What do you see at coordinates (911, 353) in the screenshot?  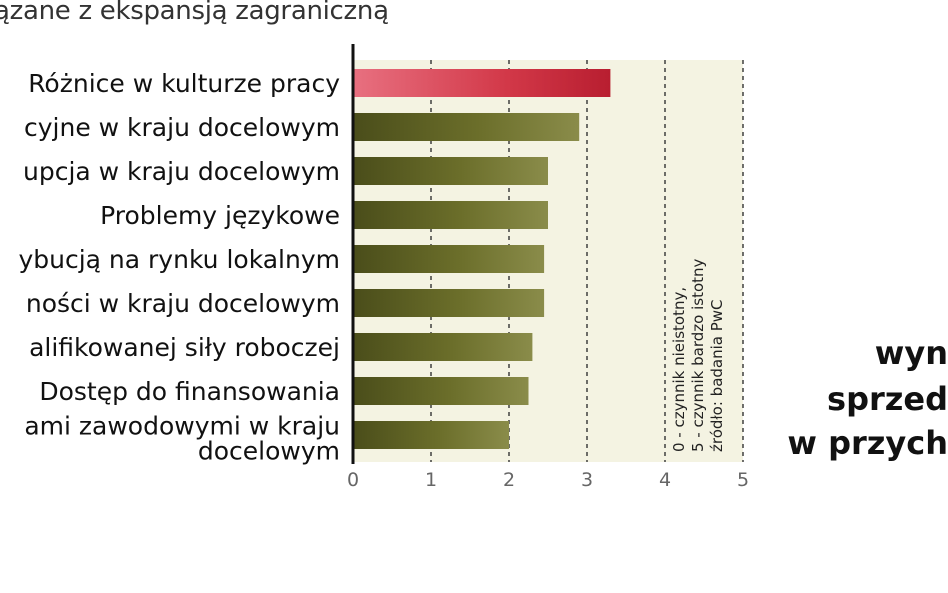 I see `side-text-line-1: wyn` at bounding box center [911, 353].